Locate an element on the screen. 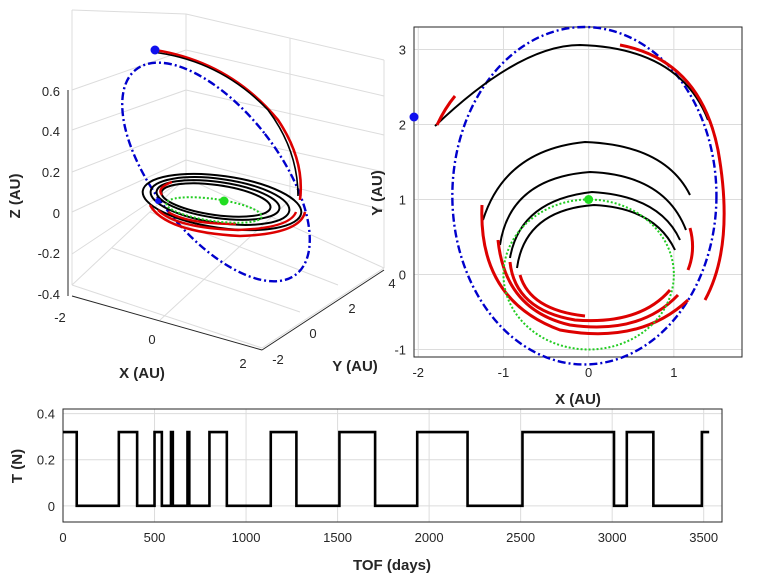 The height and width of the screenshot is (576, 768). x-tick: 3000 is located at coordinates (612, 537).